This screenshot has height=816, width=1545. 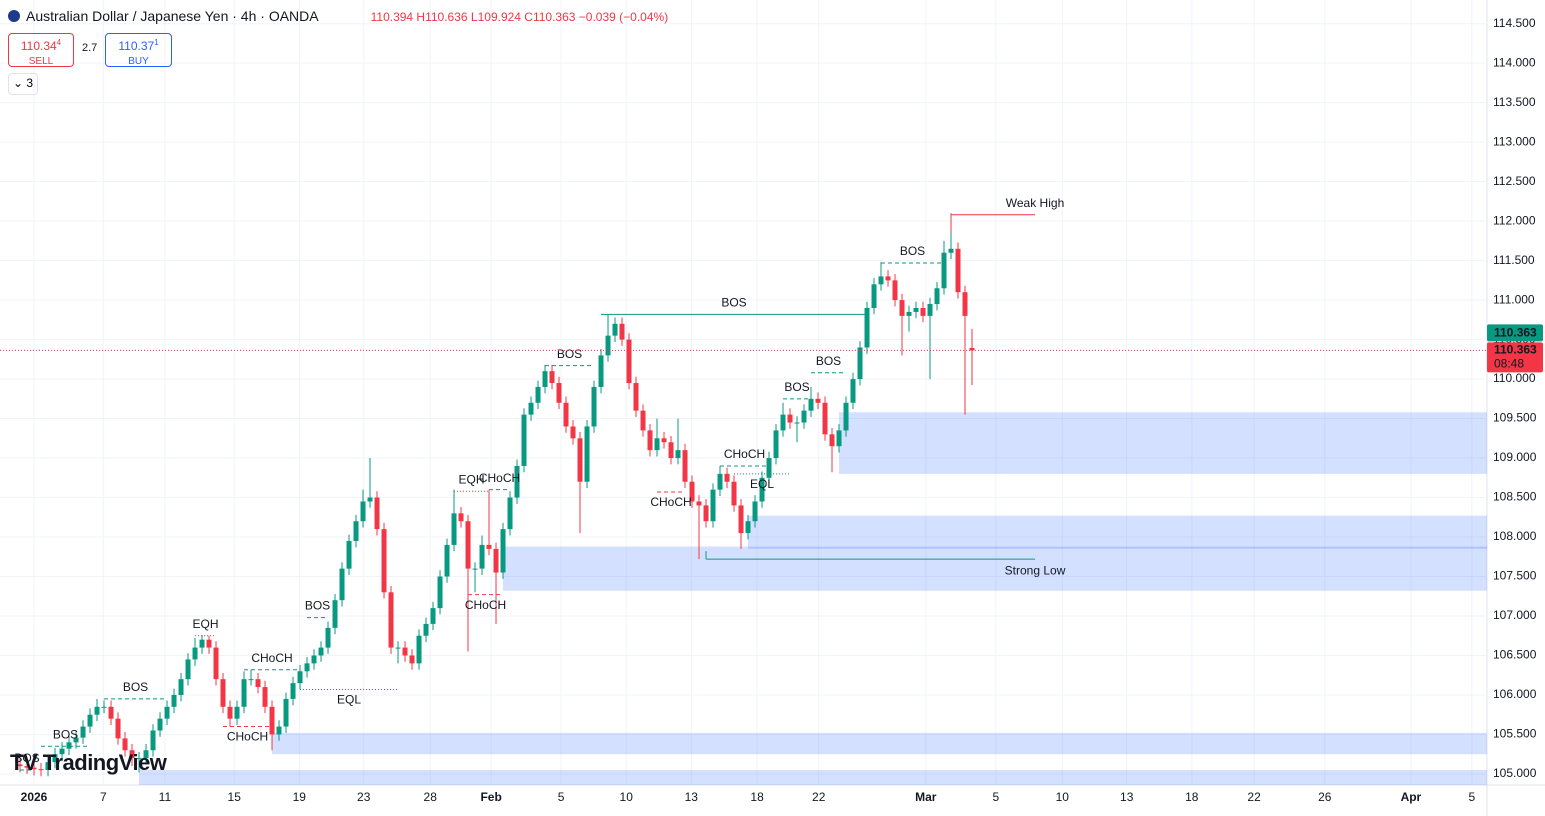 What do you see at coordinates (103, 797) in the screenshot?
I see `x-tick-label: 7` at bounding box center [103, 797].